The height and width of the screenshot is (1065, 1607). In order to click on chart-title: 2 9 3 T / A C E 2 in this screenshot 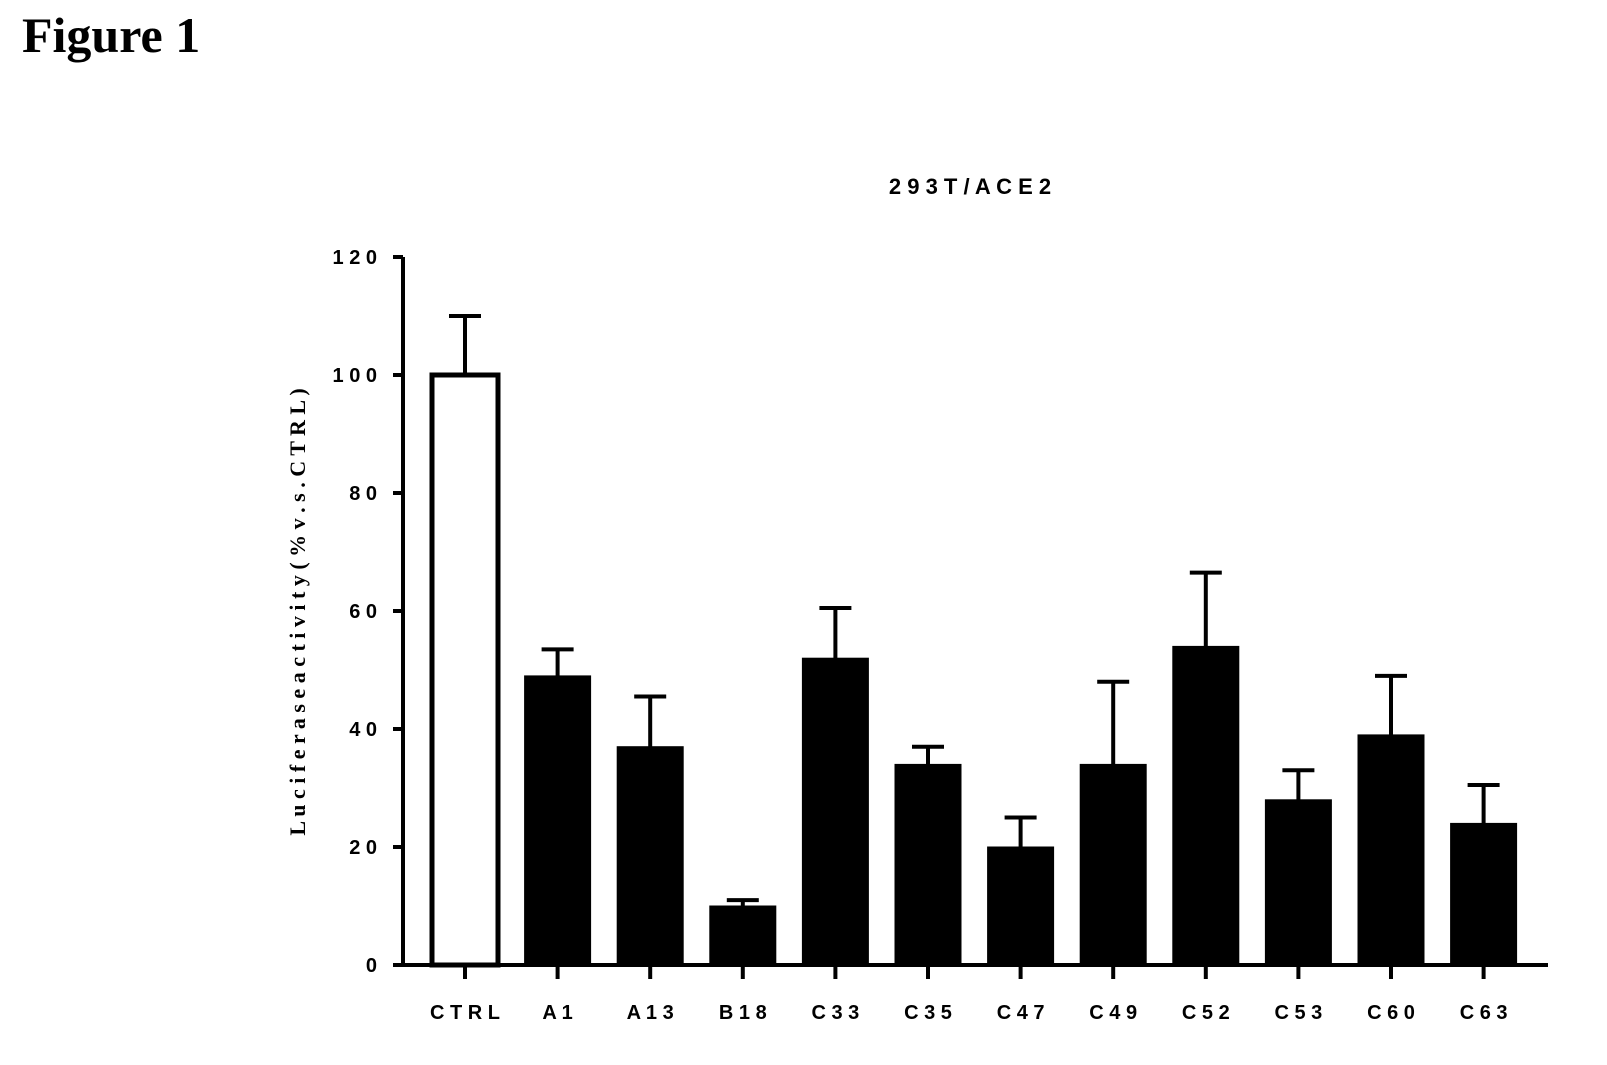, I will do `click(970, 186)`.